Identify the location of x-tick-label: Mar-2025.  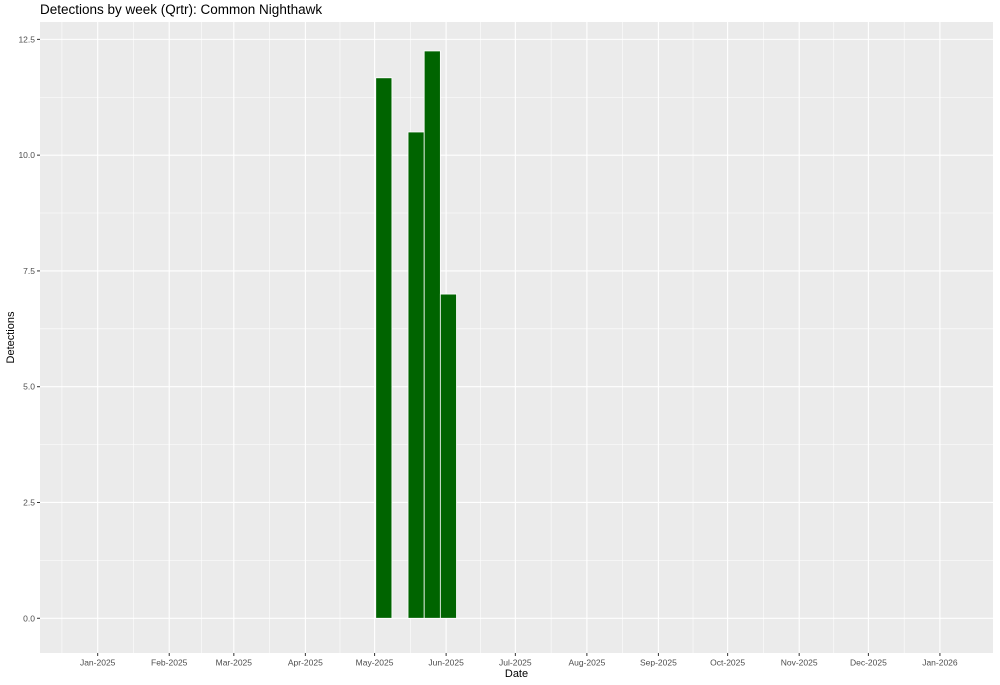
(234, 663).